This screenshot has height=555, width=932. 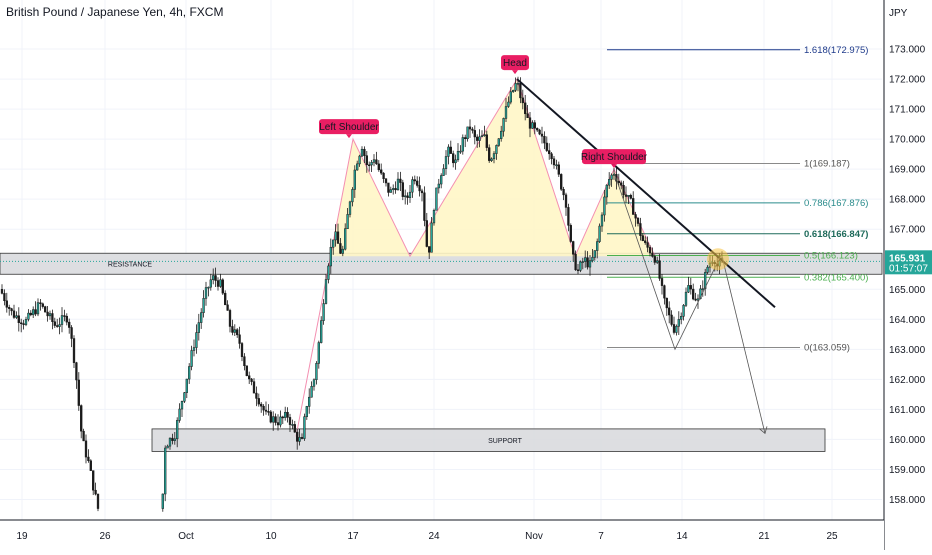 I want to click on fib-level-label: 0(163.059), so click(x=827, y=348).